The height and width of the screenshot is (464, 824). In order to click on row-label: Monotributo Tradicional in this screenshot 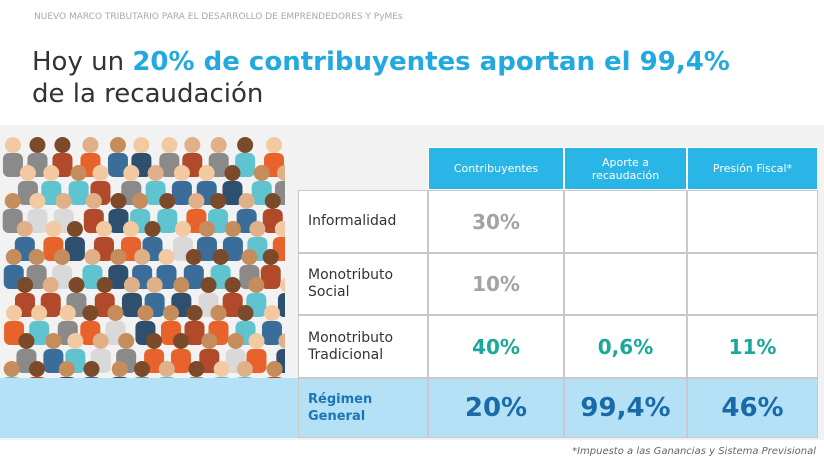, I will do `click(363, 346)`.